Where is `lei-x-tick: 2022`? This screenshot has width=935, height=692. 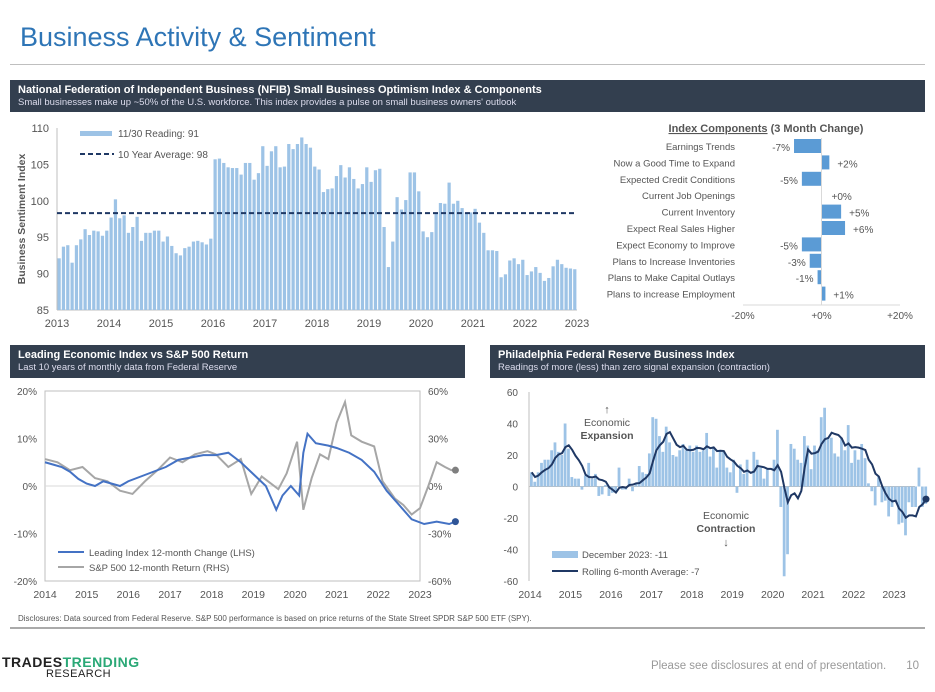 lei-x-tick: 2022 is located at coordinates (379, 595).